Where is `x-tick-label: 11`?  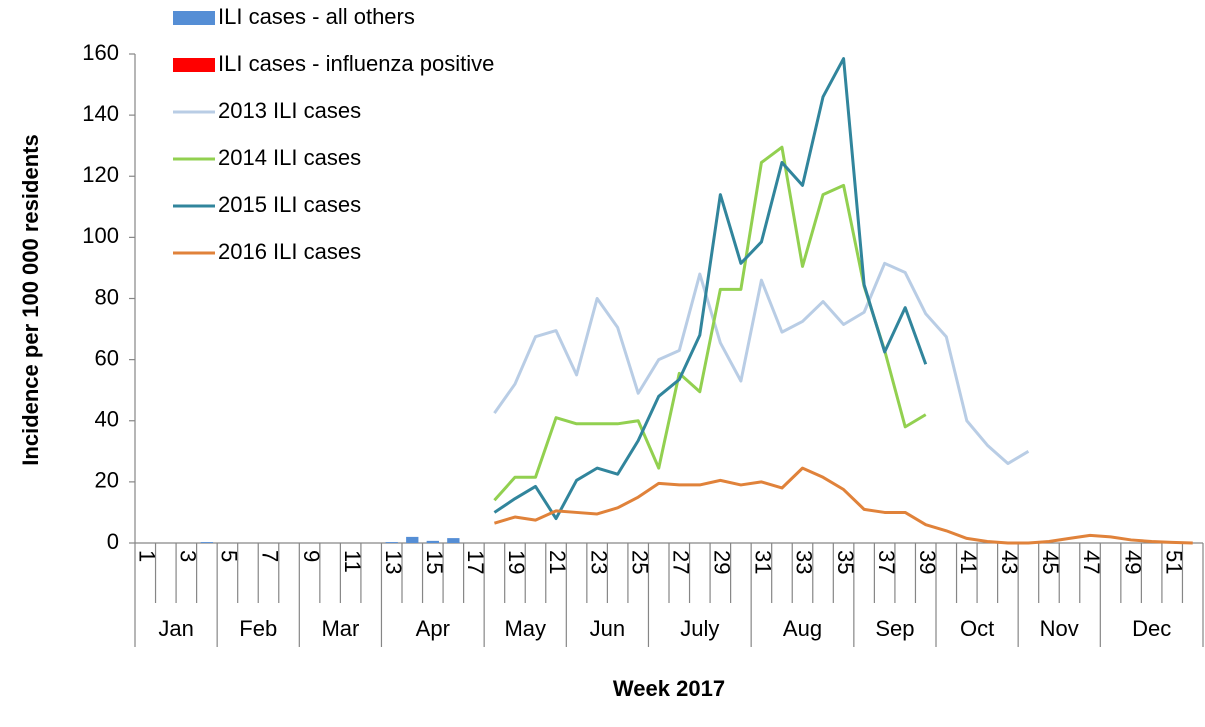
x-tick-label: 11 is located at coordinates (352, 561).